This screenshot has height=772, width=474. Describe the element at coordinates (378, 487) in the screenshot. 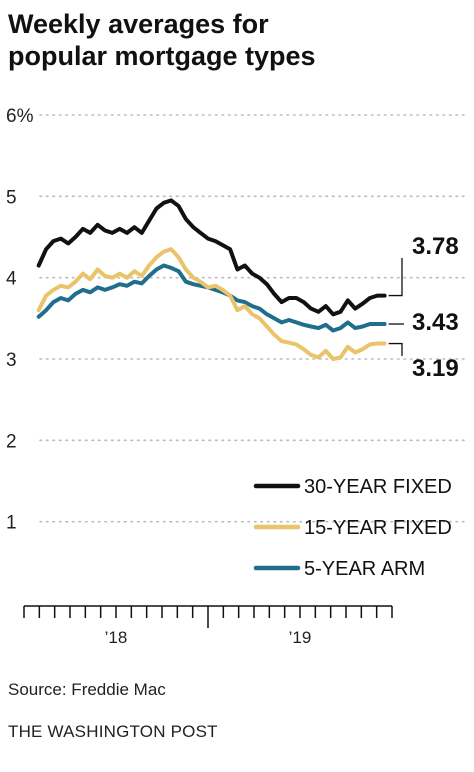

I see `legend-label-1: 30-YEAR FIXED` at that location.